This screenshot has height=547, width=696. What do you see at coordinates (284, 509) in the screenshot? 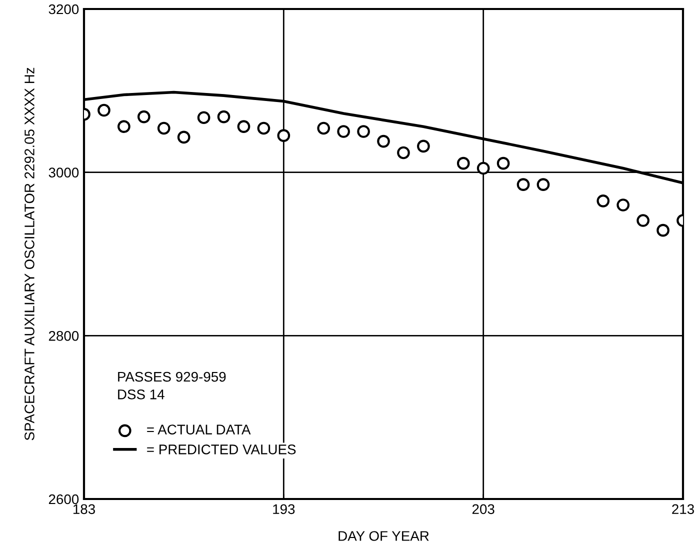
I see `x-tick-label: 193` at bounding box center [284, 509].